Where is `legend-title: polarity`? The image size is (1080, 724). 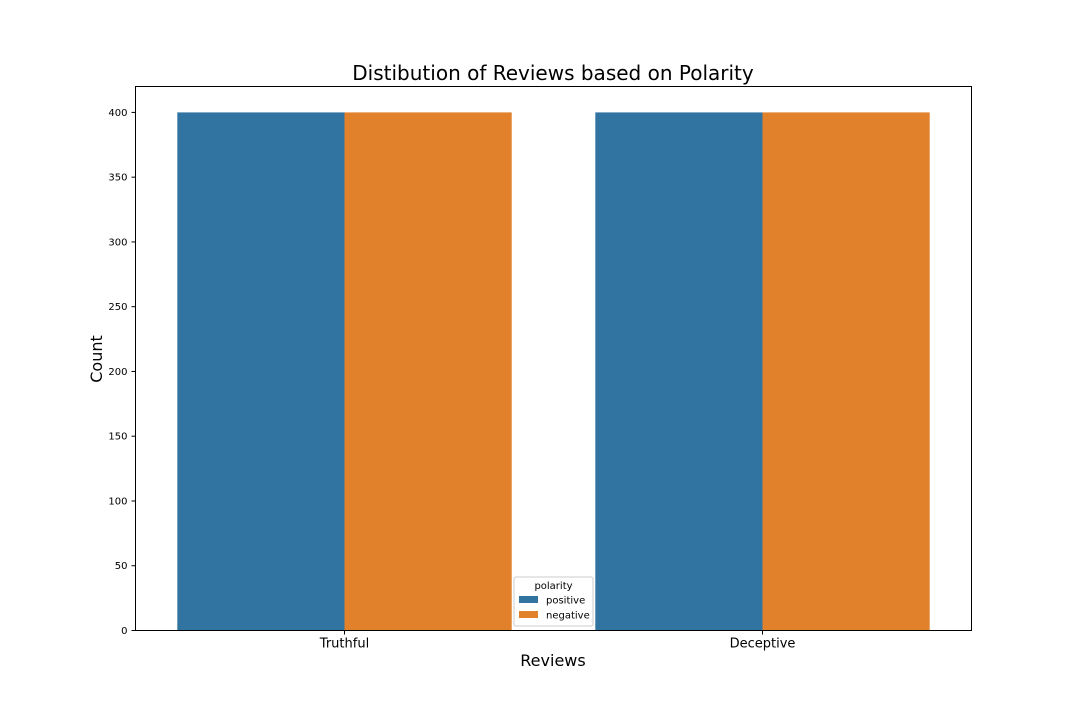
legend-title: polarity is located at coordinates (553, 586).